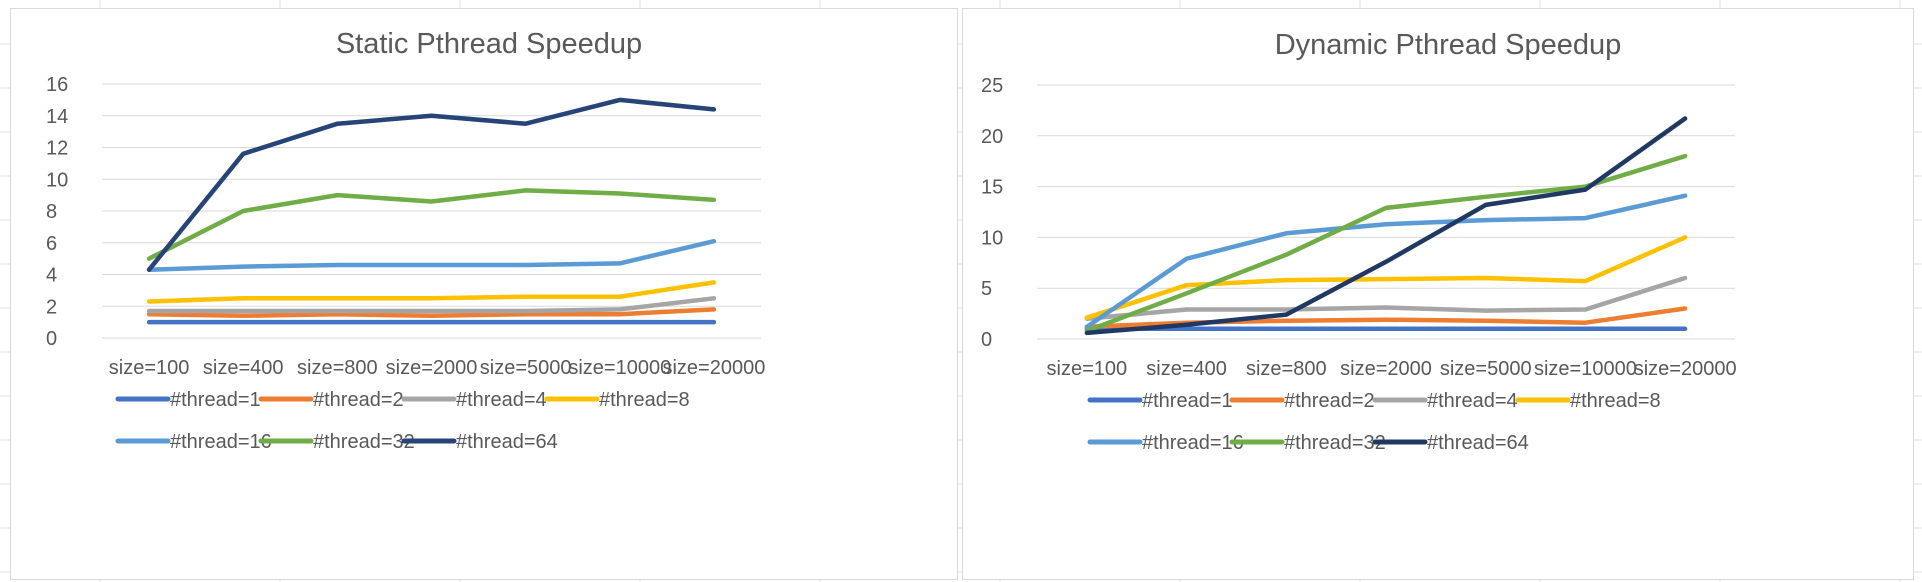 The height and width of the screenshot is (582, 1922). I want to click on y-tick-label: 16, so click(57, 85).